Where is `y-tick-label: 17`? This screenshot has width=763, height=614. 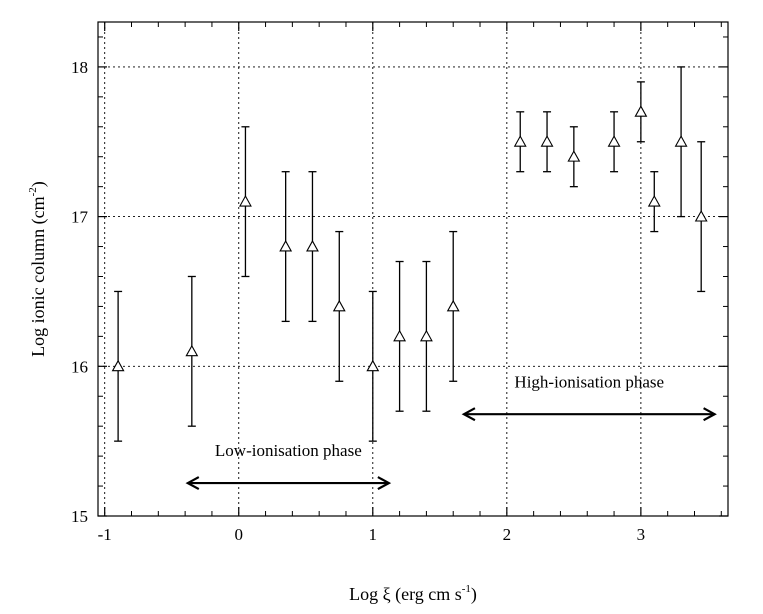 y-tick-label: 17 is located at coordinates (80, 217).